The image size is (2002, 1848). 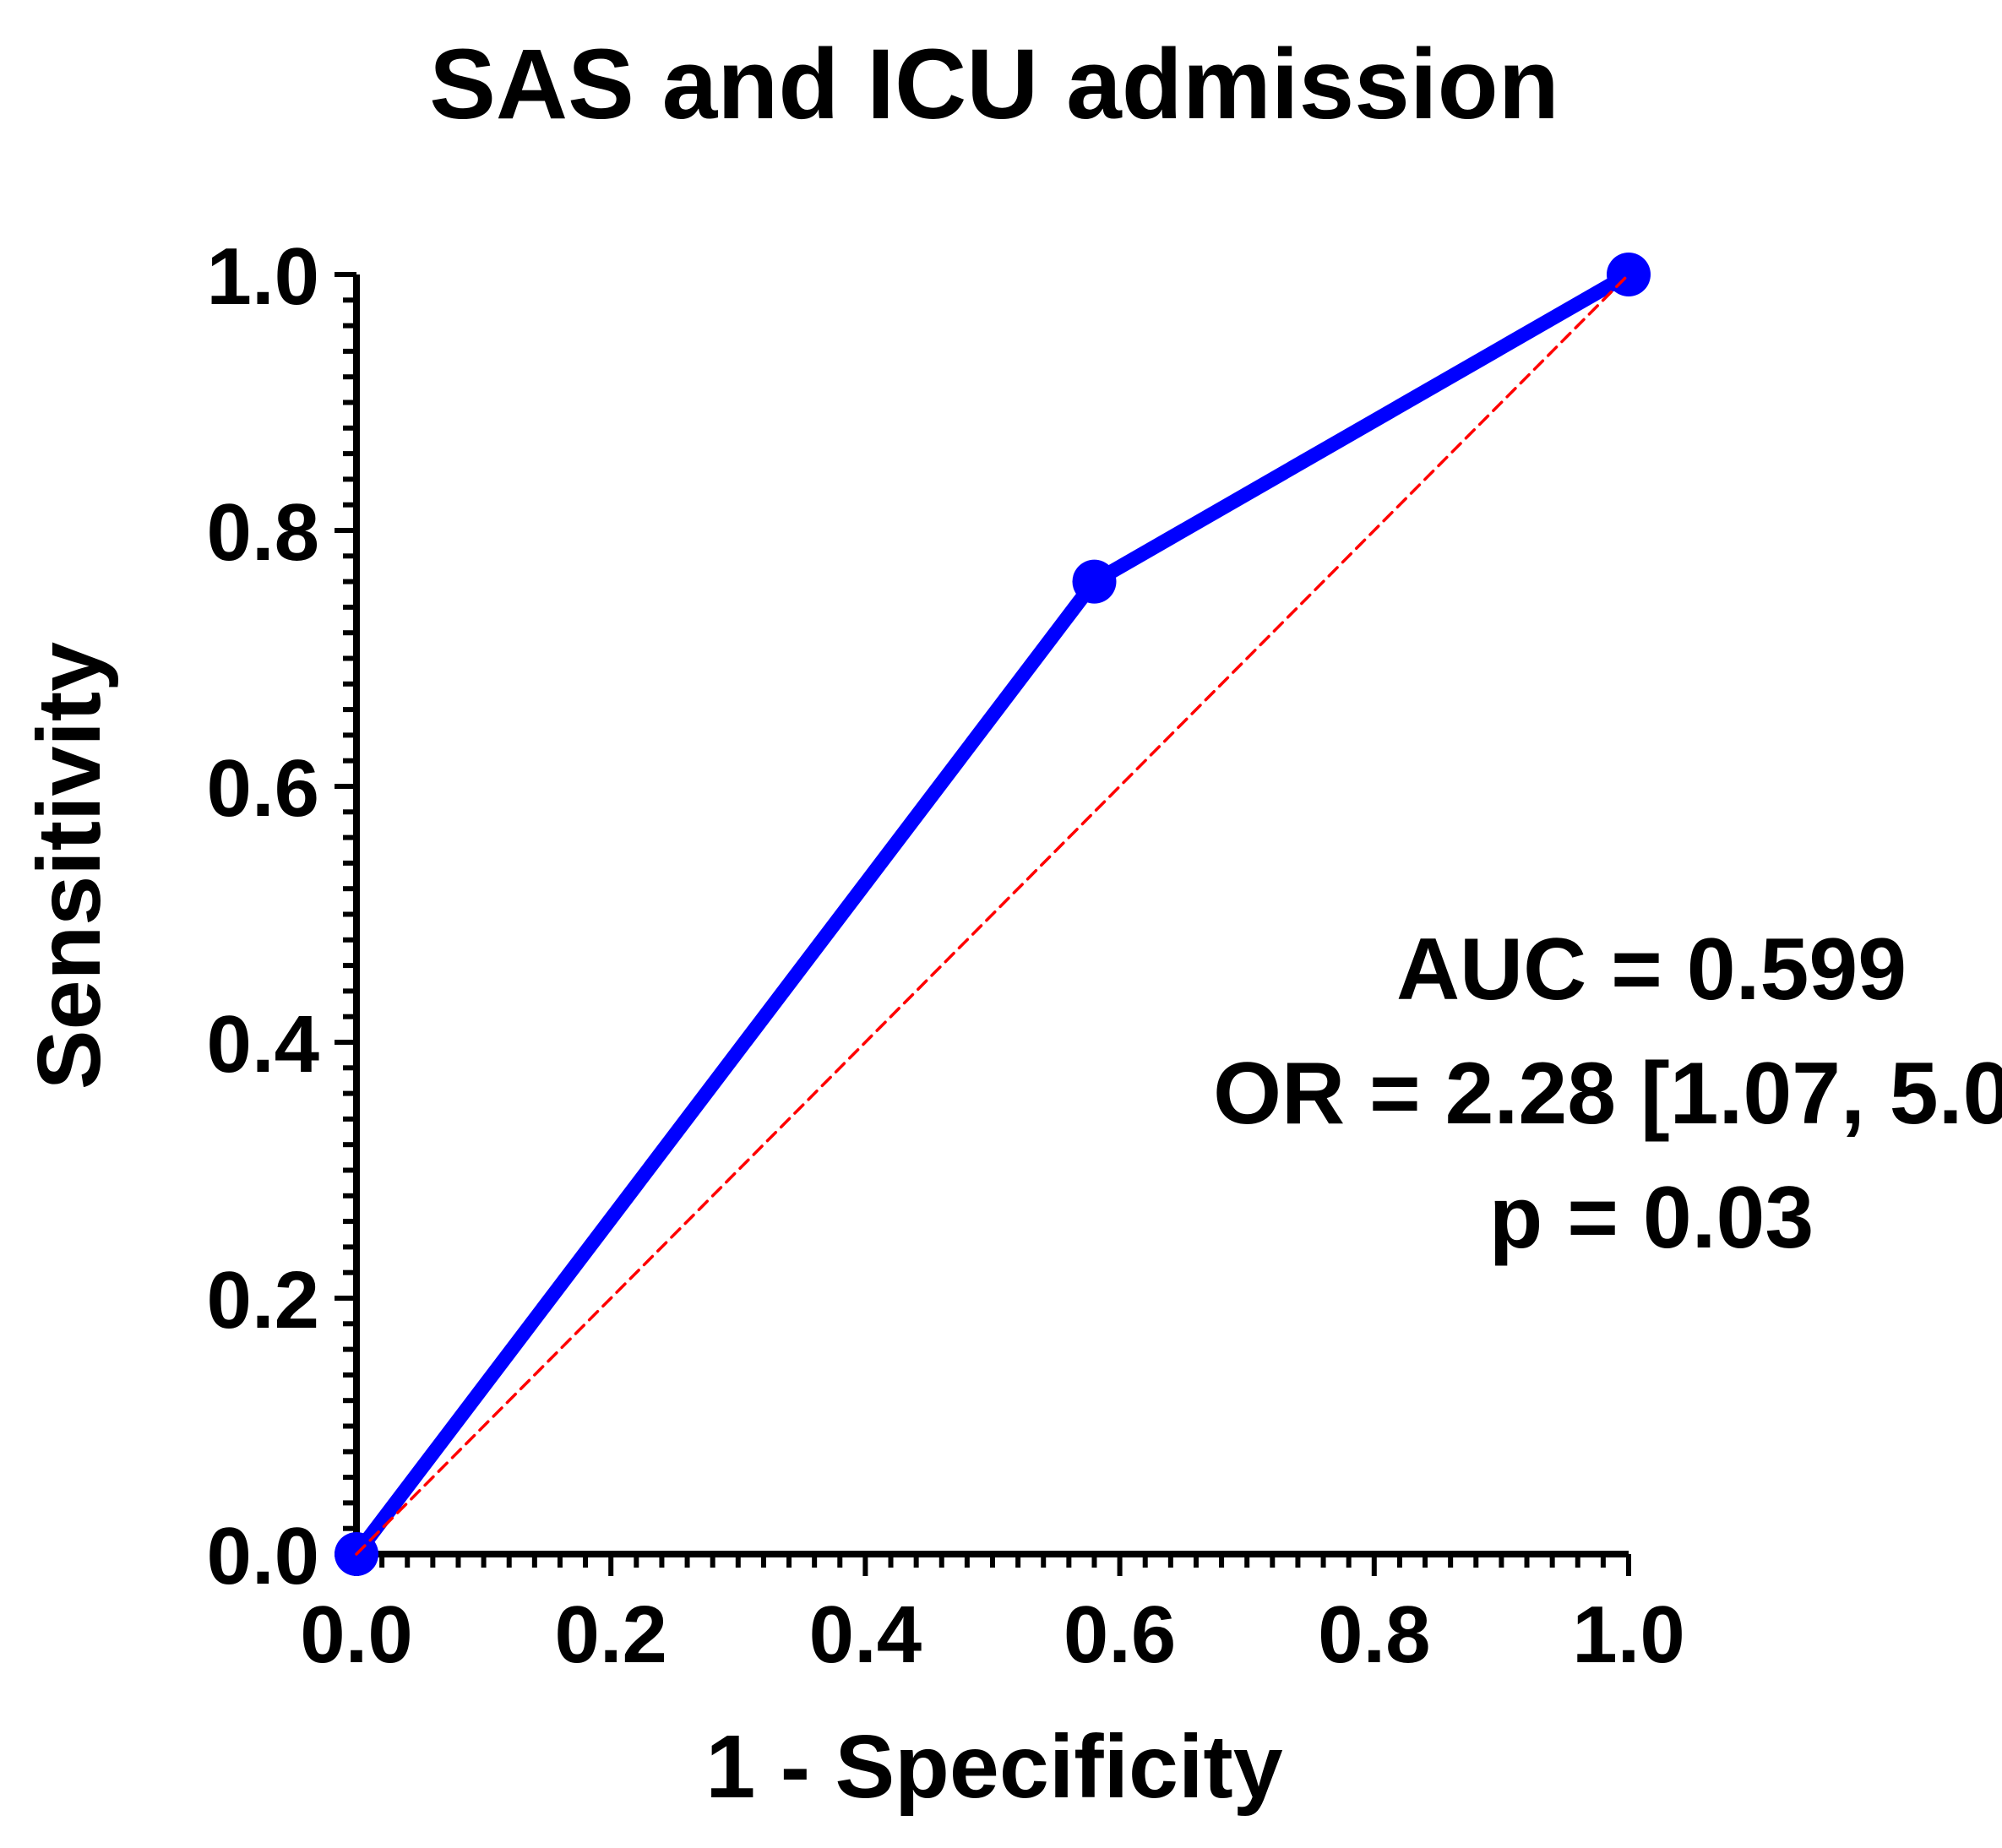 What do you see at coordinates (994, 84) in the screenshot?
I see `chart-title: SAS and ICU admission` at bounding box center [994, 84].